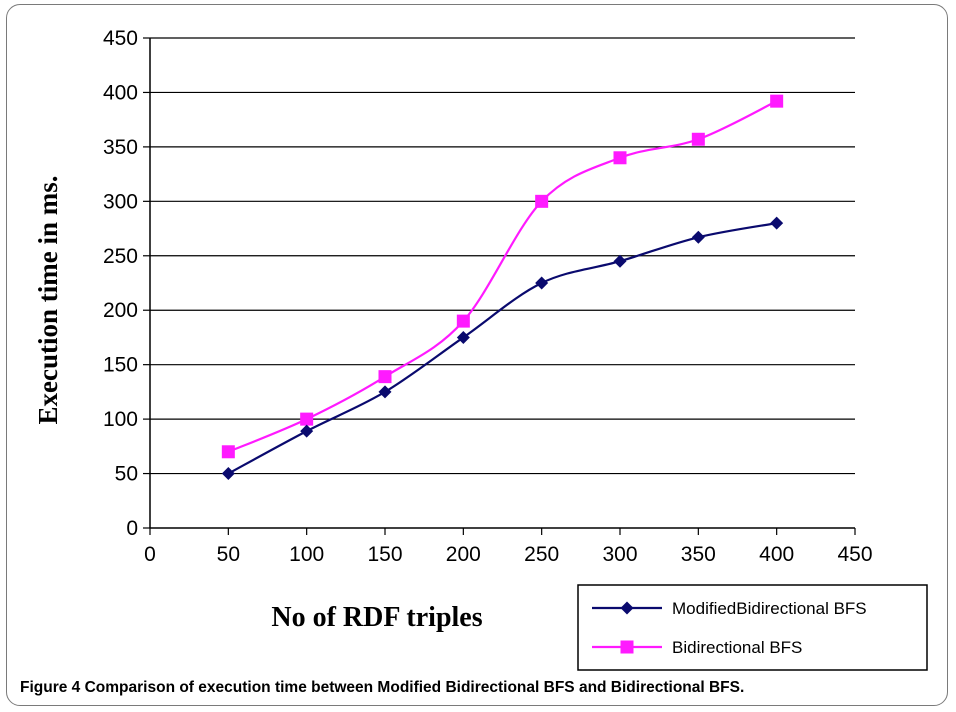 This screenshot has height=712, width=956. I want to click on x-axis-label: No of RDF triples, so click(376, 617).